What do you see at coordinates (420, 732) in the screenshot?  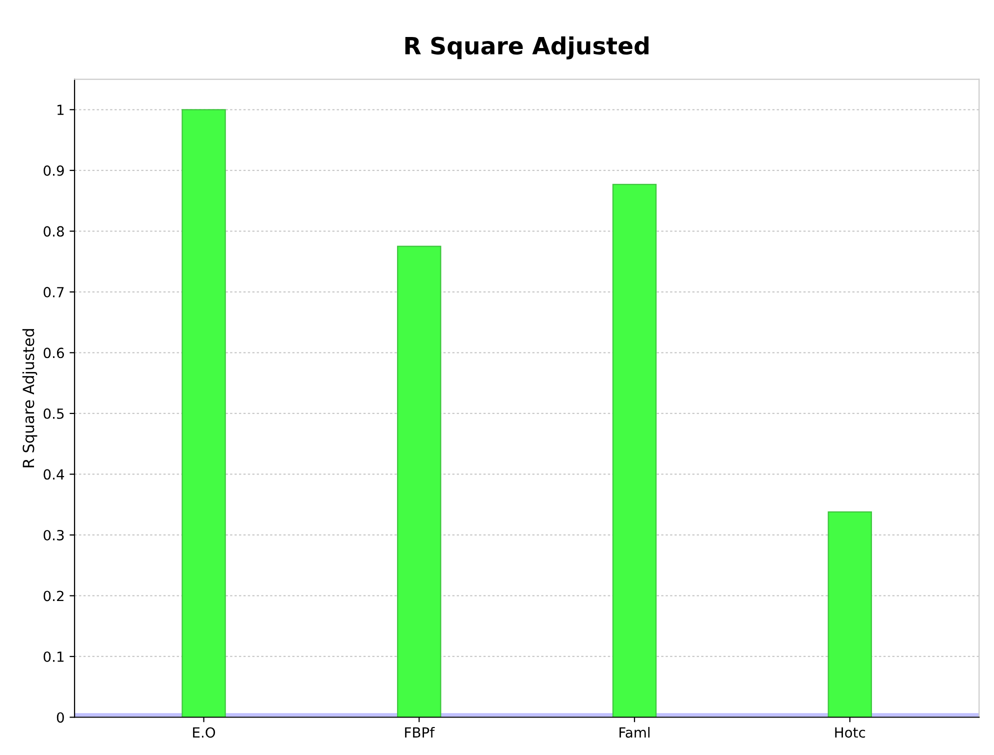 I see `x-tick-label: FBPf` at bounding box center [420, 732].